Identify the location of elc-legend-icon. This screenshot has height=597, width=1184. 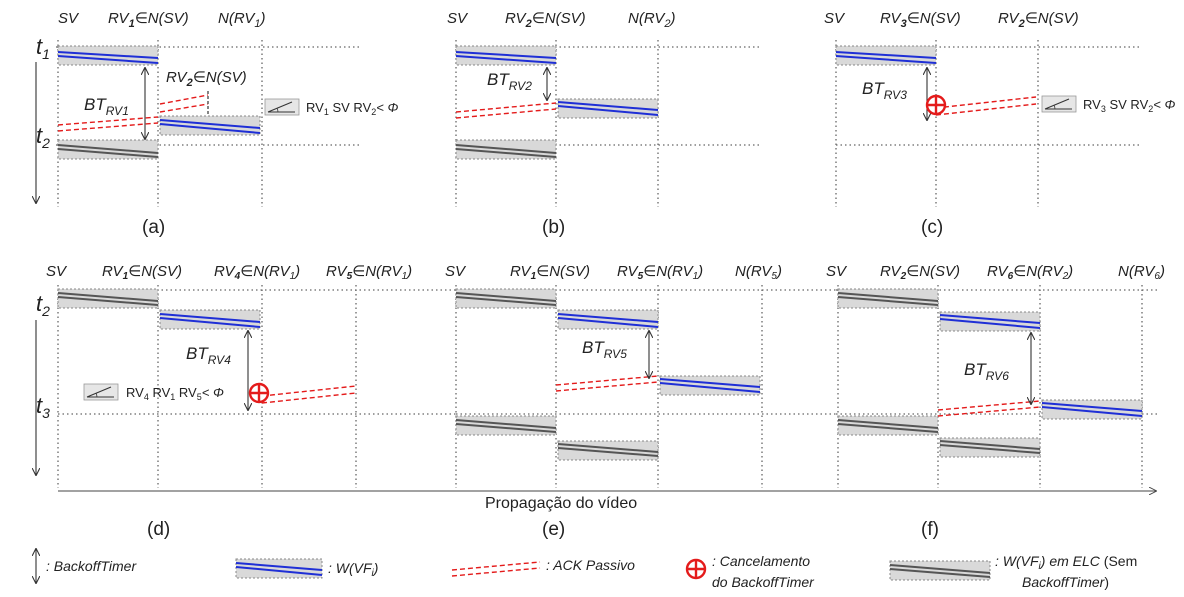
(940, 570).